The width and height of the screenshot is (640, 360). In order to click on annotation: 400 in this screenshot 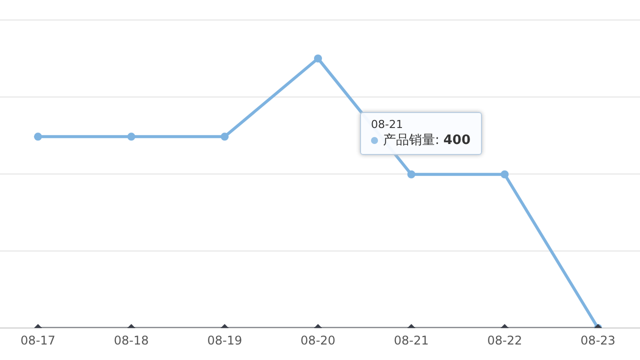, I will do `click(457, 140)`.